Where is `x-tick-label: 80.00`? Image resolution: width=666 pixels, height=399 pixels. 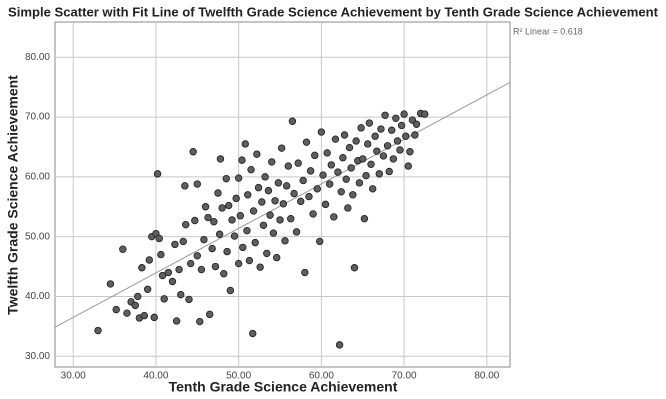
x-tick-label: 80.00 is located at coordinates (486, 376).